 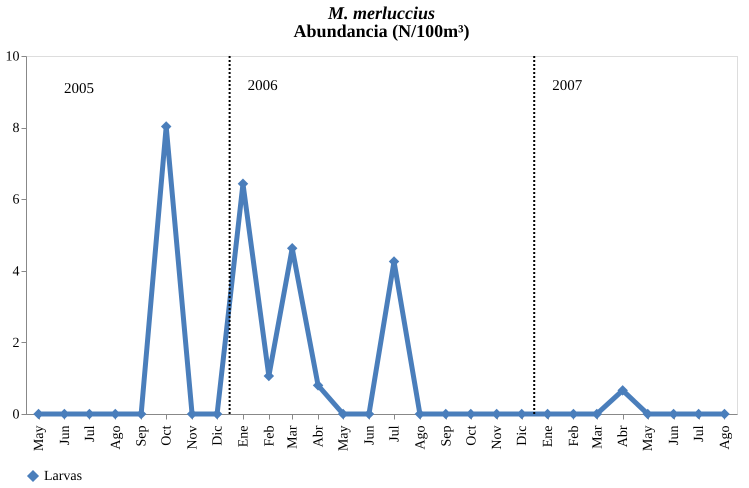 What do you see at coordinates (16, 272) in the screenshot?
I see `y-tick-label: 4` at bounding box center [16, 272].